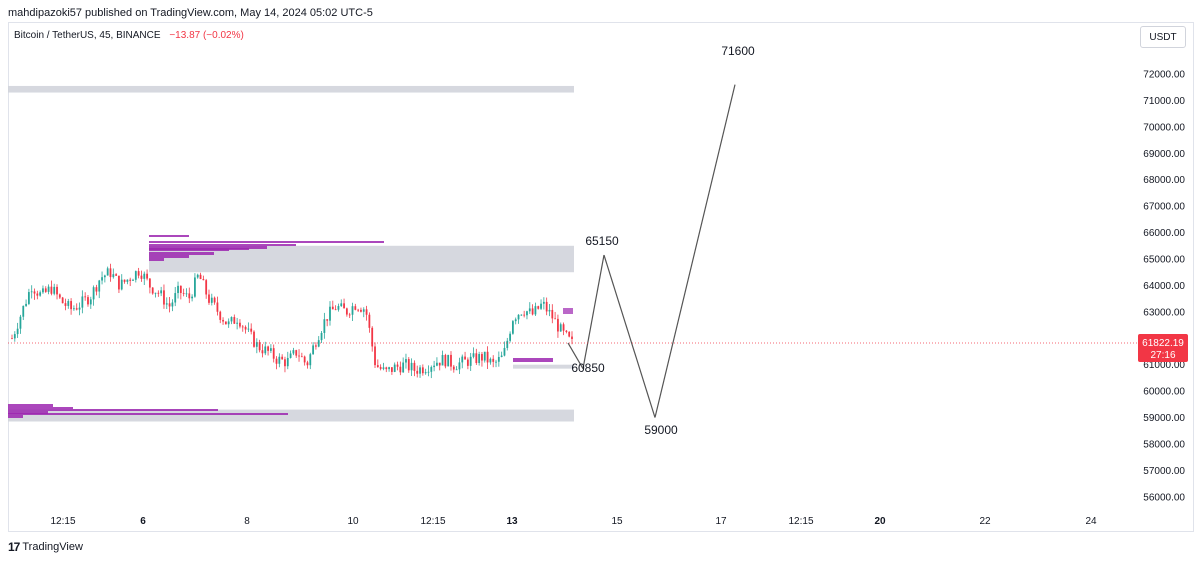 Image resolution: width=1200 pixels, height=561 pixels. I want to click on price-tick-label: 67000.00, so click(1164, 207).